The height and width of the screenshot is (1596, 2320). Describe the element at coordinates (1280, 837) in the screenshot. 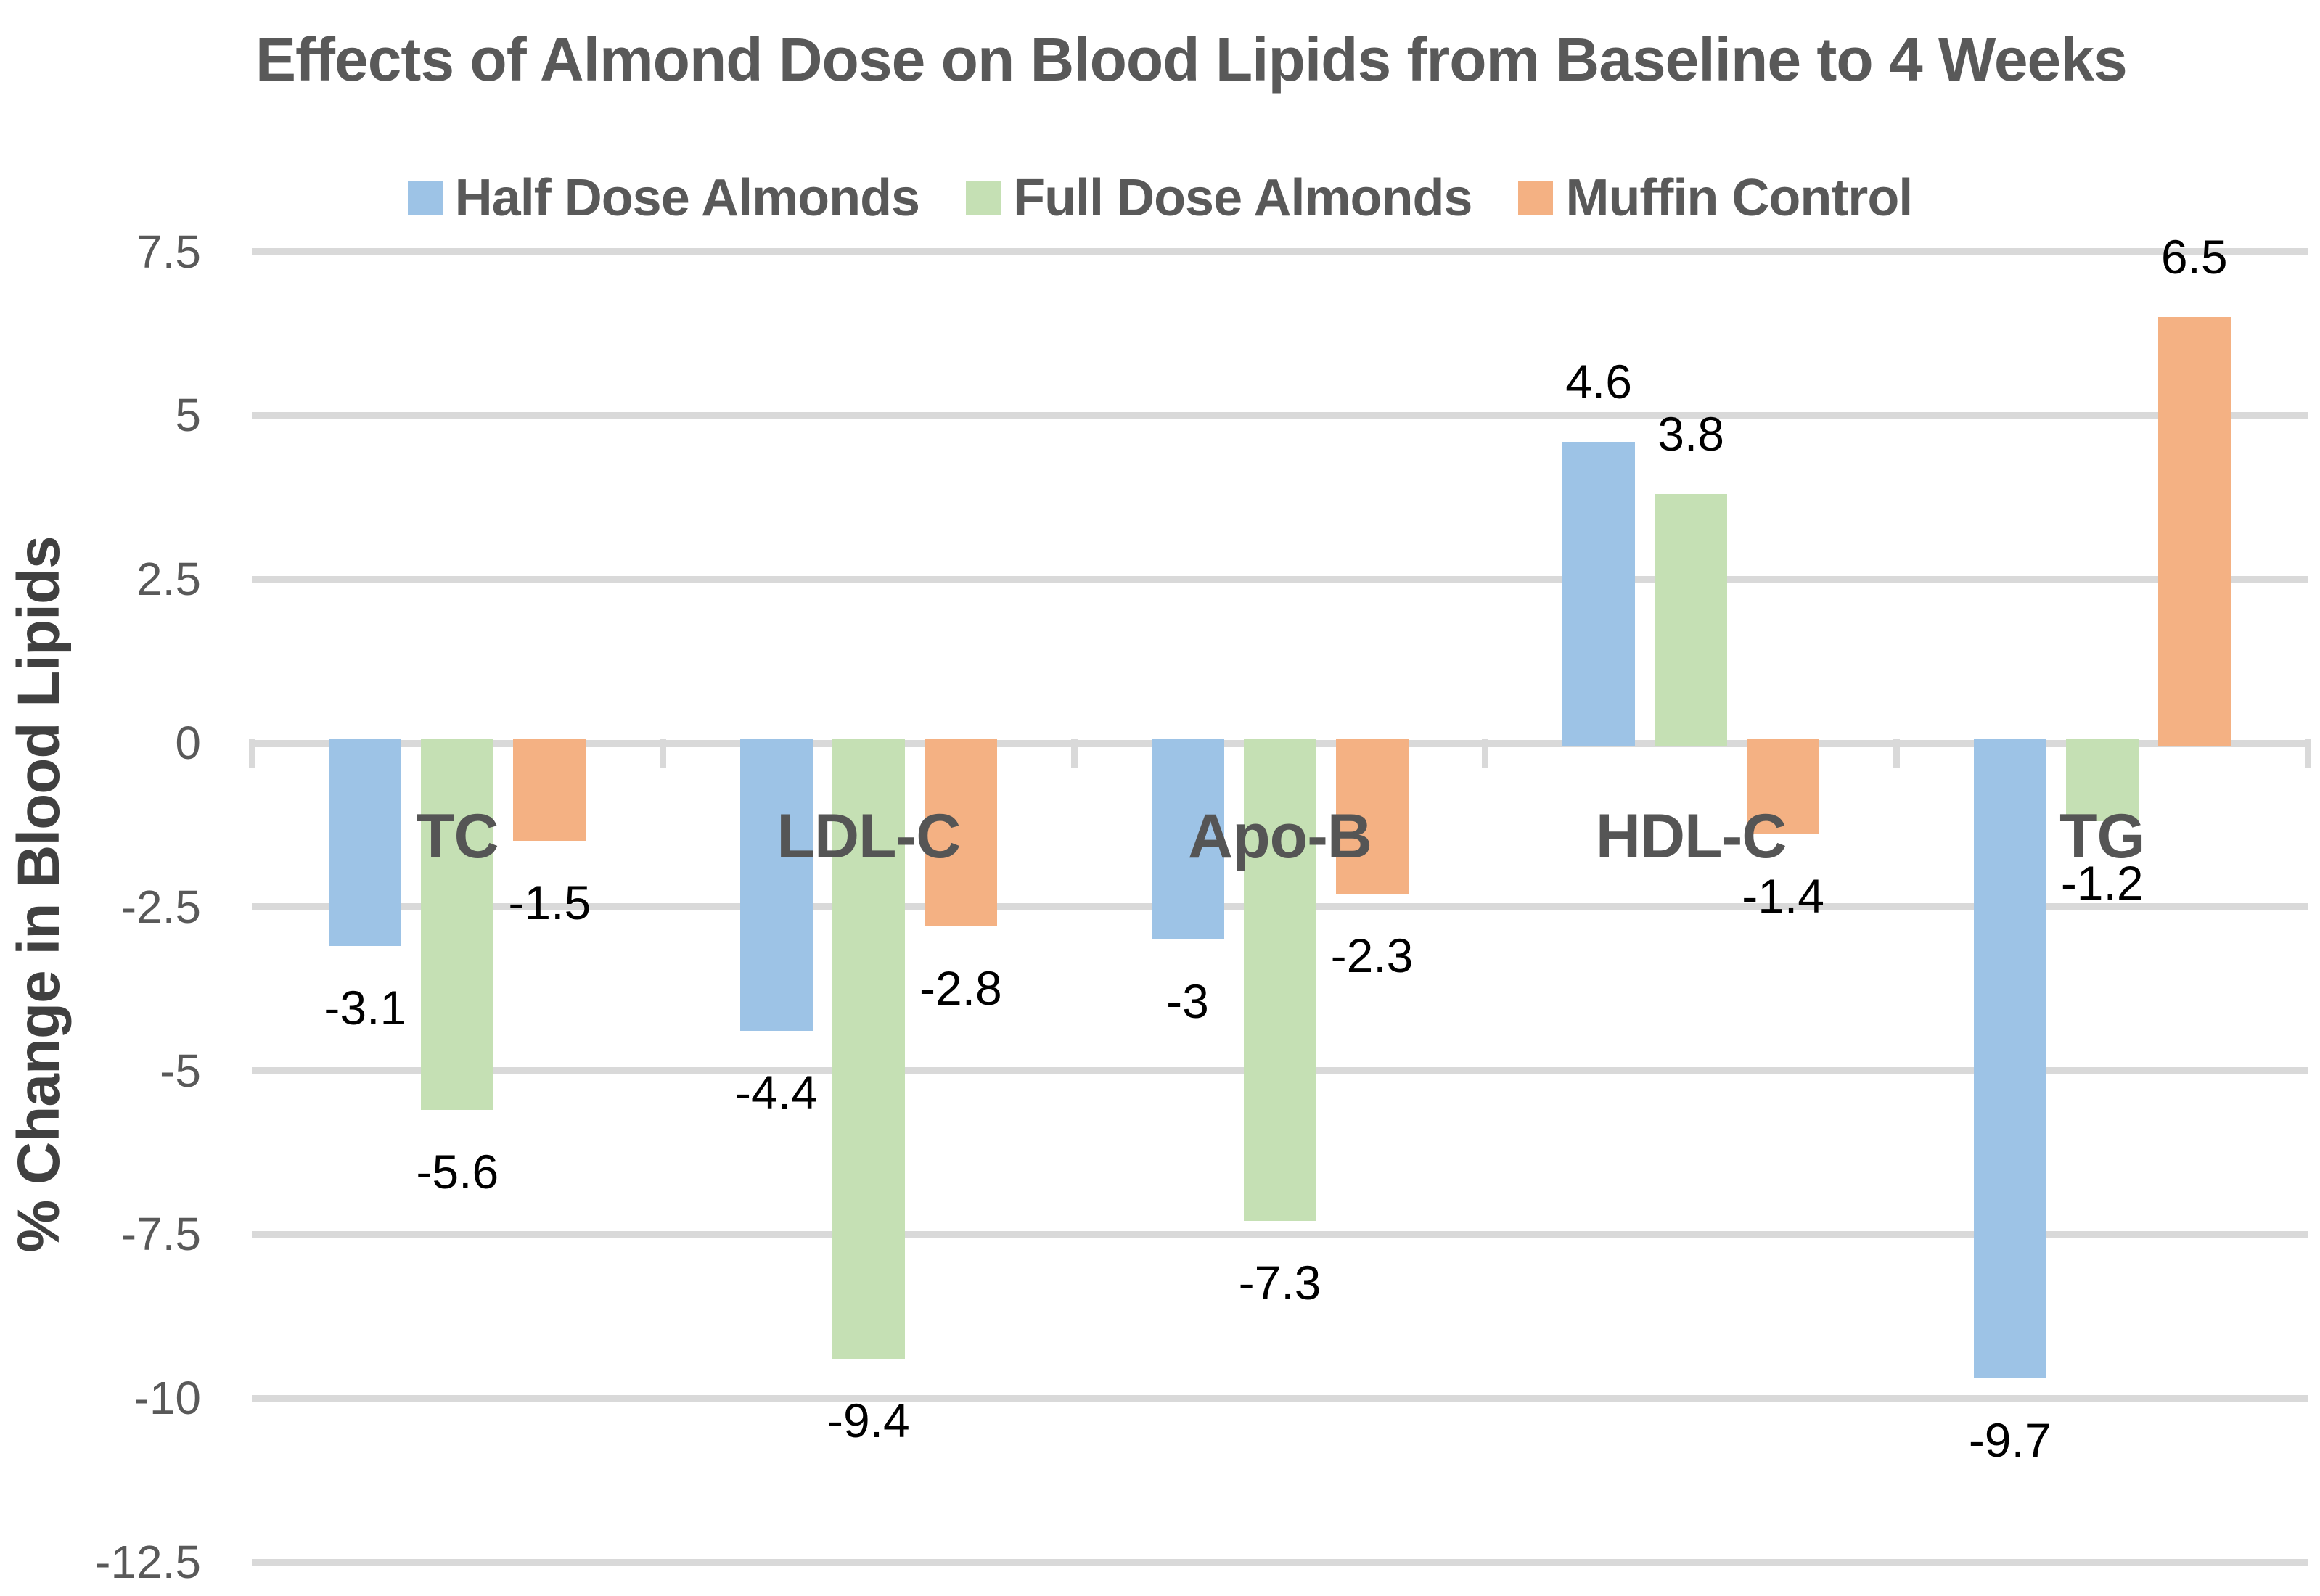

I see `category-label: Apo-B` at that location.